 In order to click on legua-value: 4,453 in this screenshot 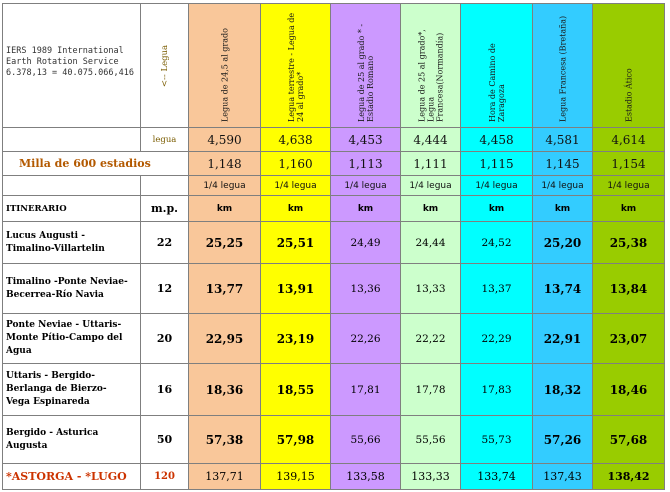, I will do `click(365, 139)`.